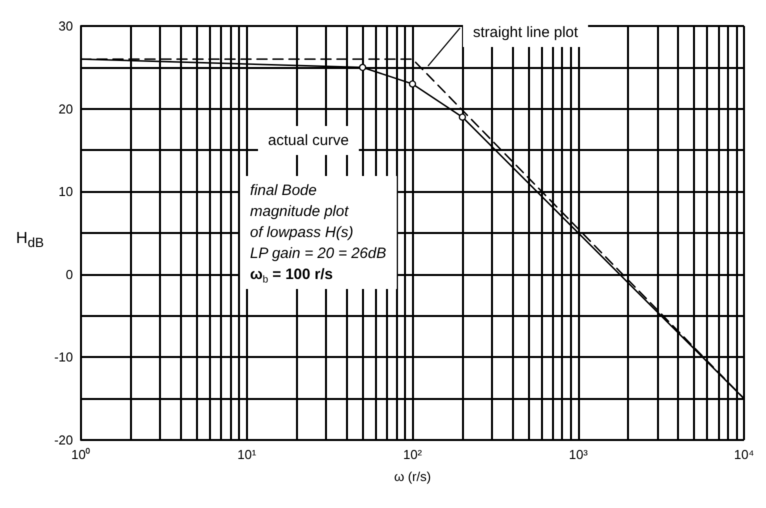  What do you see at coordinates (63, 357) in the screenshot?
I see `y-tick-label: -10` at bounding box center [63, 357].